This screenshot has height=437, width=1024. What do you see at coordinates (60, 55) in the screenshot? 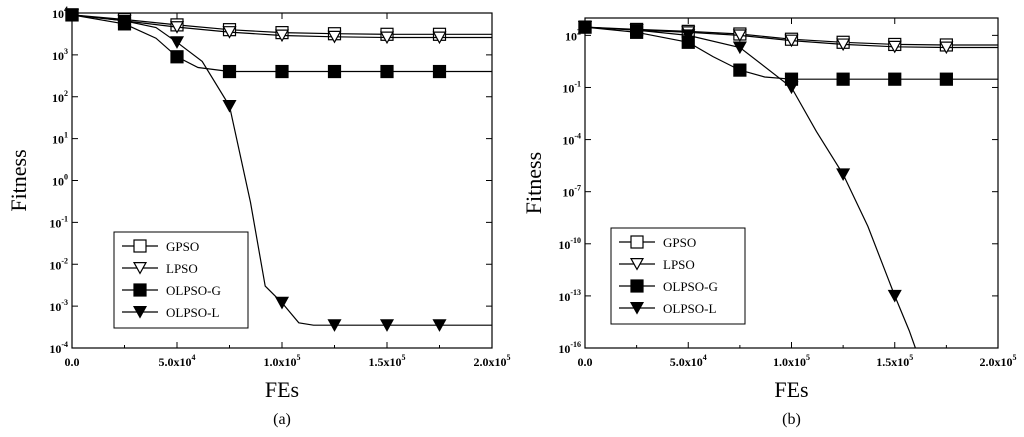
I see `y-tick-label: 10³` at bounding box center [60, 55].